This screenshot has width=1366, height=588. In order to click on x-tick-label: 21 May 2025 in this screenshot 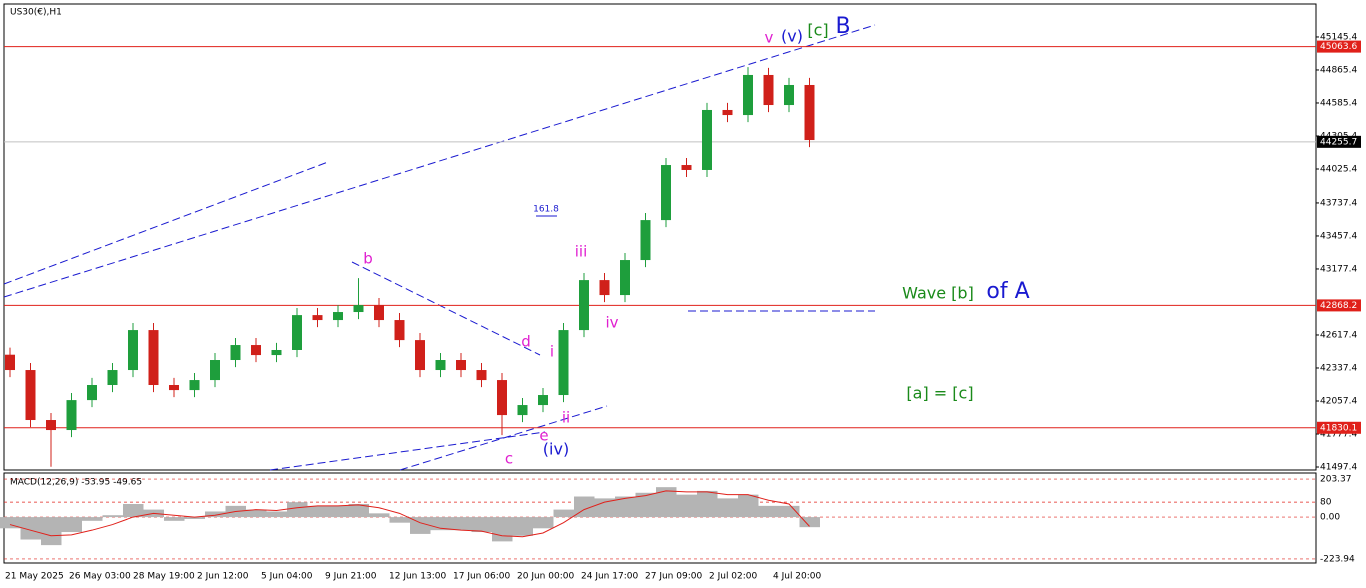, I will do `click(34, 577)`.